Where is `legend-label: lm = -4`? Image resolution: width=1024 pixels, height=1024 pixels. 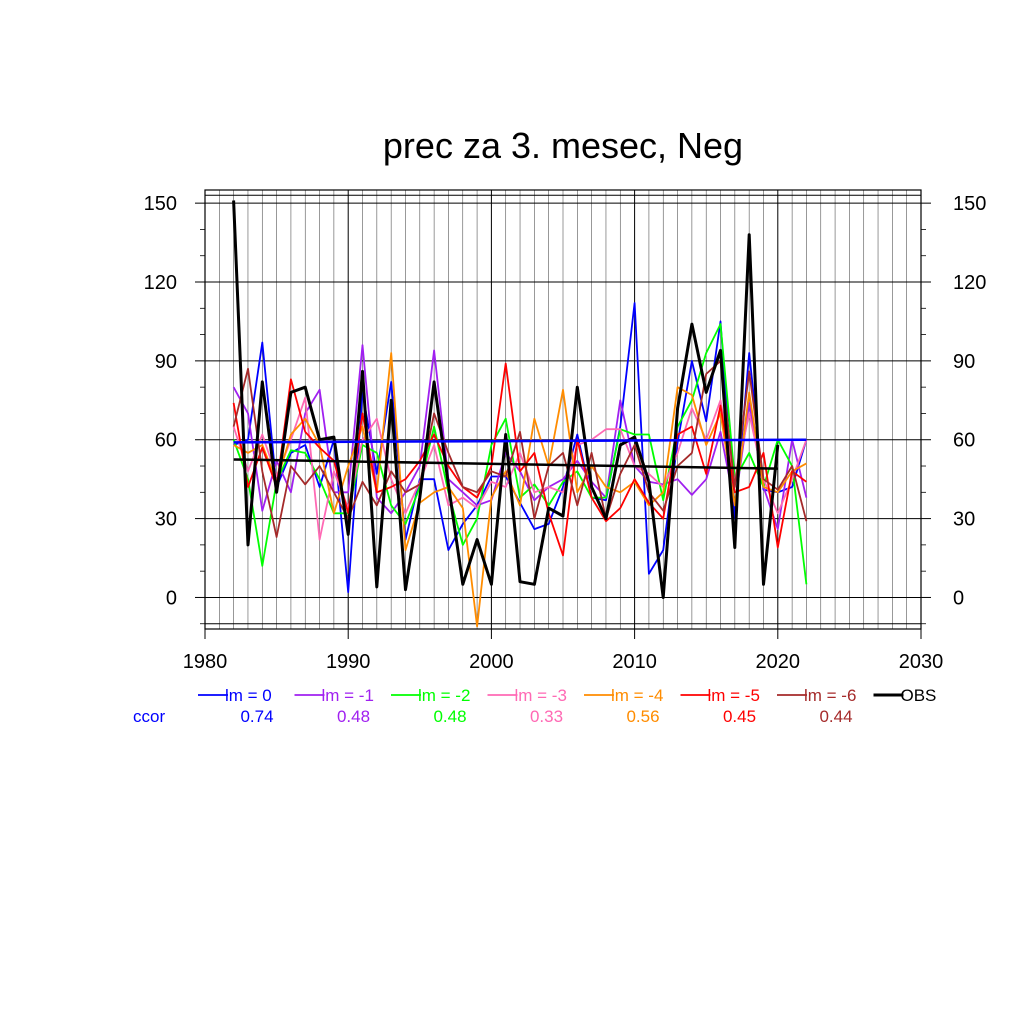 legend-label: lm = -4 is located at coordinates (637, 695).